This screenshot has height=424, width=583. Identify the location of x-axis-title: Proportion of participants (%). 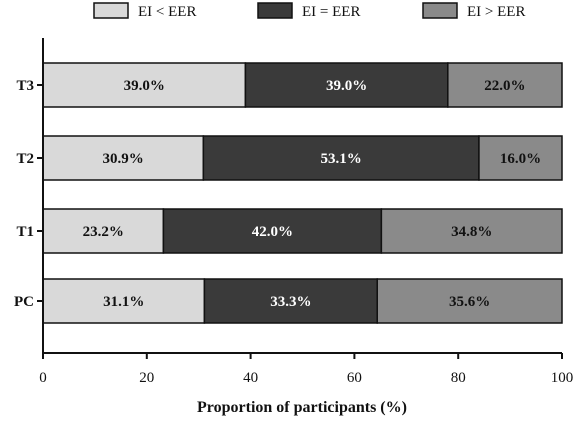
(302, 407).